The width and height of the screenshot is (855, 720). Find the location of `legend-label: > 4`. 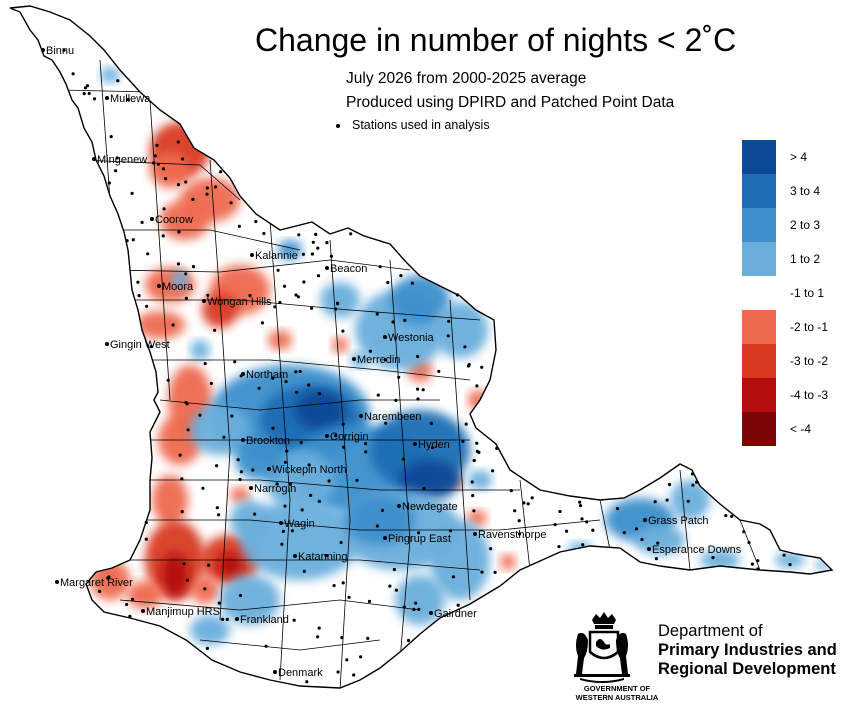

legend-label: > 4 is located at coordinates (799, 157).